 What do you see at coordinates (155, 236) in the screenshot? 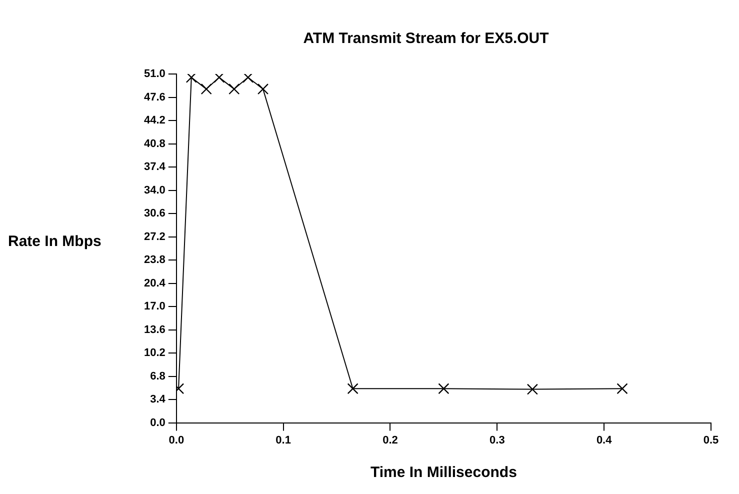
I see `y-tick-label: 27.2` at bounding box center [155, 236].